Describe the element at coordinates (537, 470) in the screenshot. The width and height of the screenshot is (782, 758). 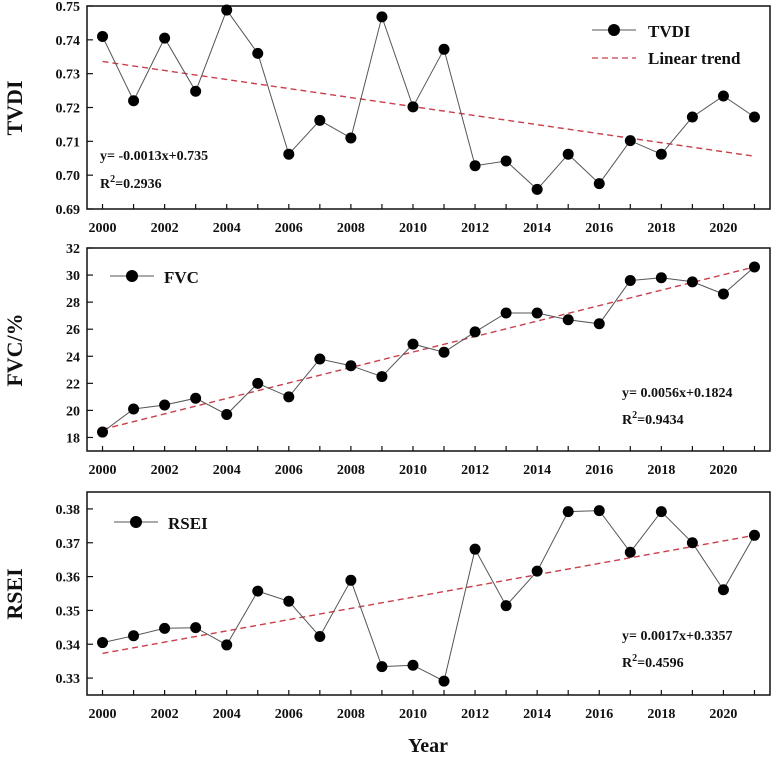
I see `x-tick-label: 2014` at that location.